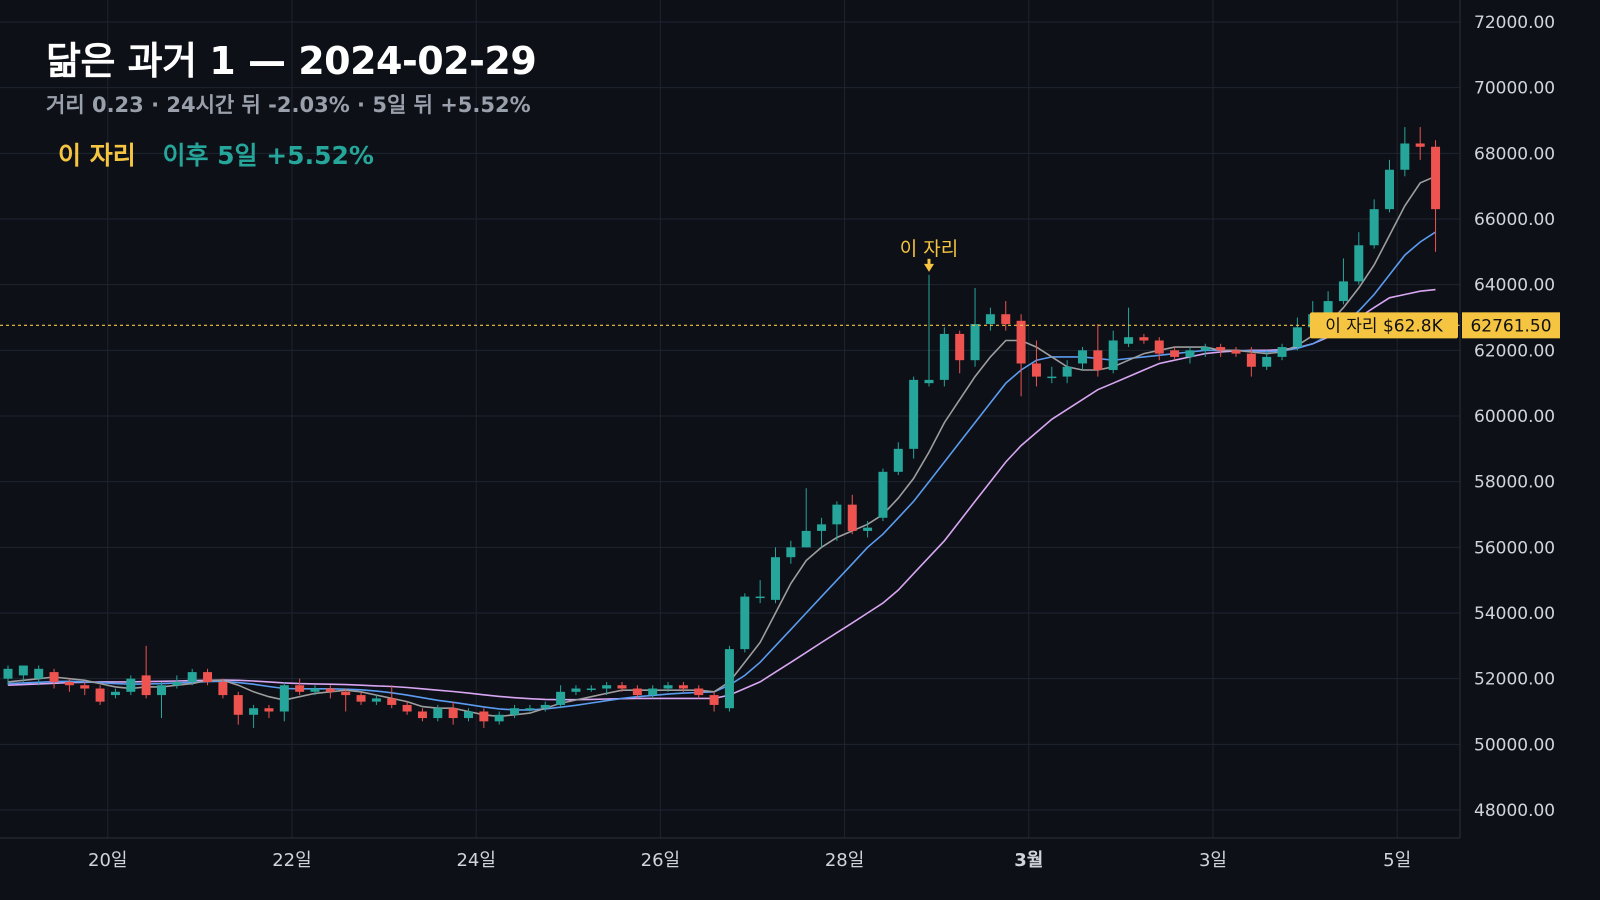 This screenshot has width=1600, height=900. I want to click on x-tick-label: 24일, so click(475, 860).